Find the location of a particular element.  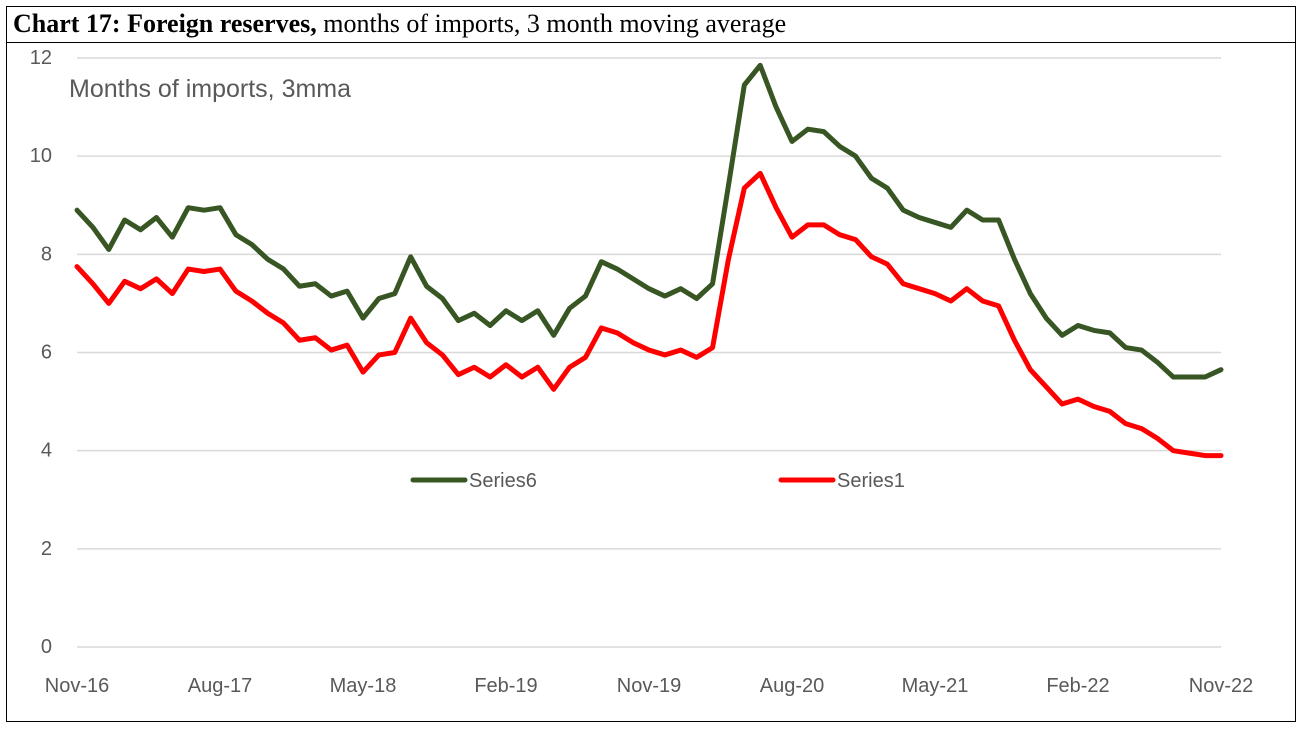

y-tick-label: 12 is located at coordinates (41, 58).